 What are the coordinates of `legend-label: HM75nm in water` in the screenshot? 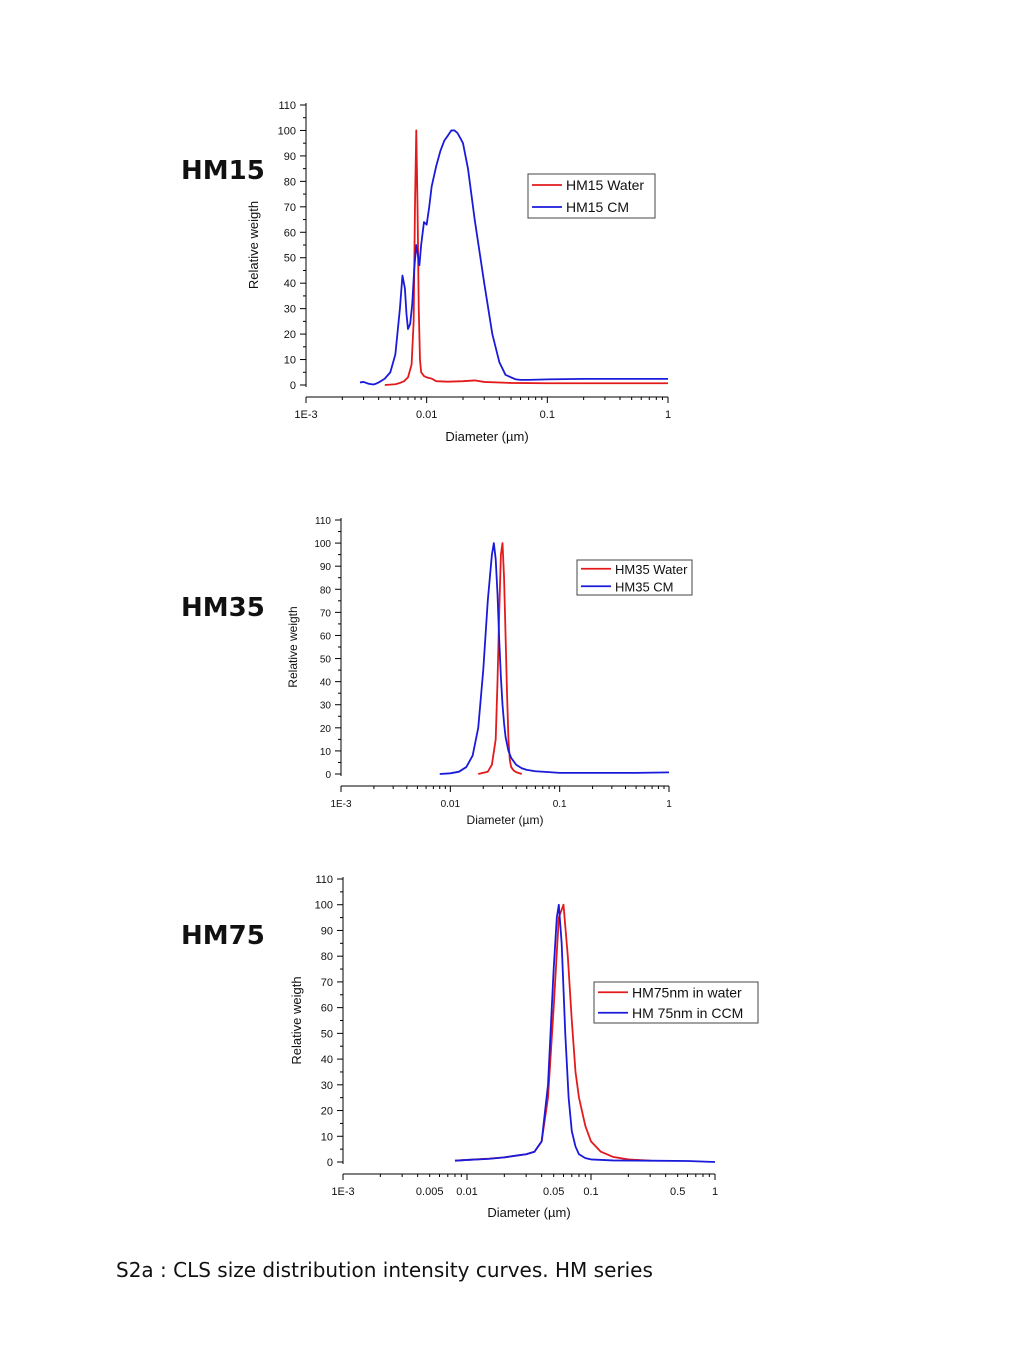 It's located at (687, 992).